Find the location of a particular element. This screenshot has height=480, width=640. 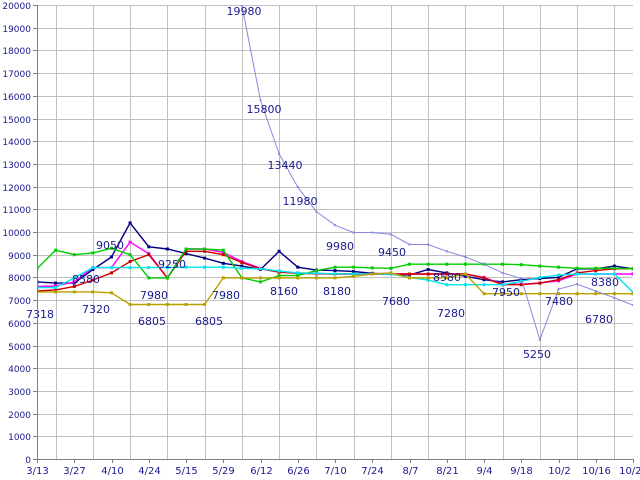

data-label: 8580 is located at coordinates (86, 279).